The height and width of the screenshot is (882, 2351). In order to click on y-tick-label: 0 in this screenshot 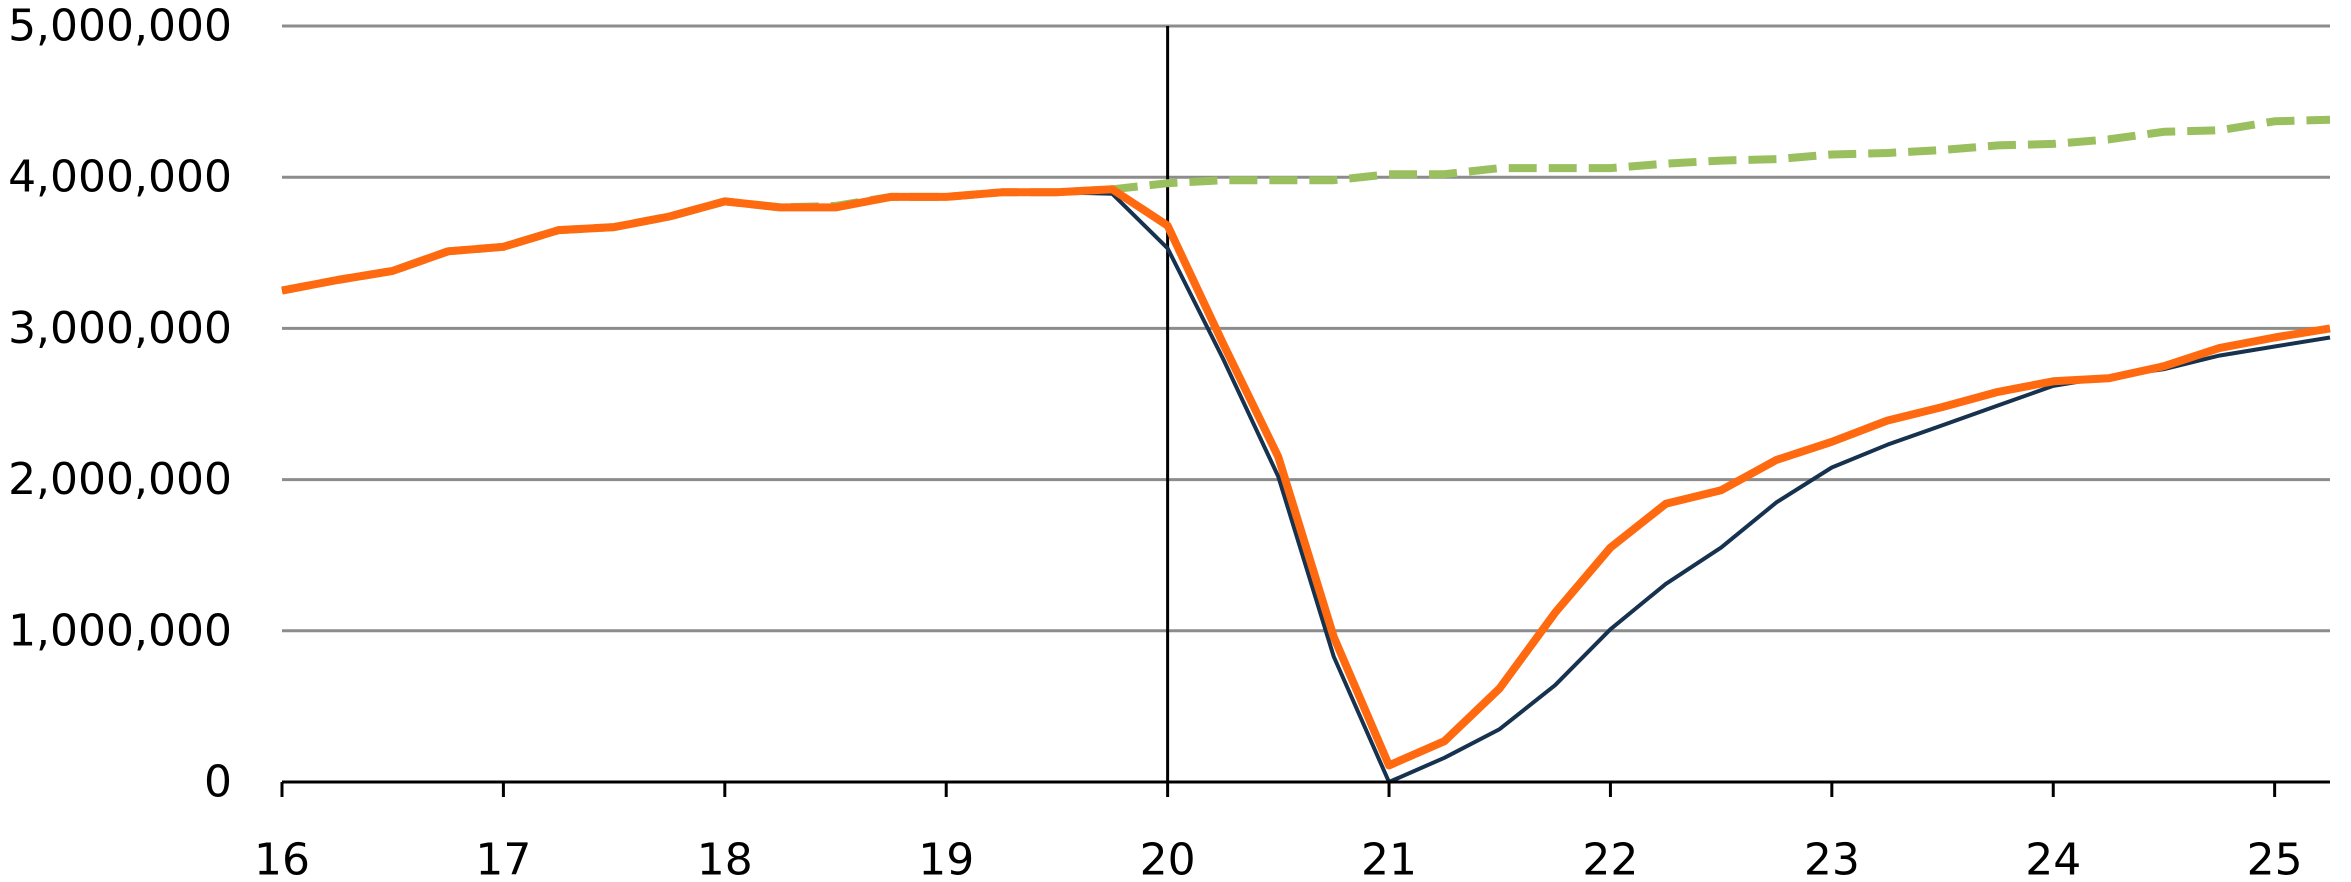, I will do `click(218, 782)`.